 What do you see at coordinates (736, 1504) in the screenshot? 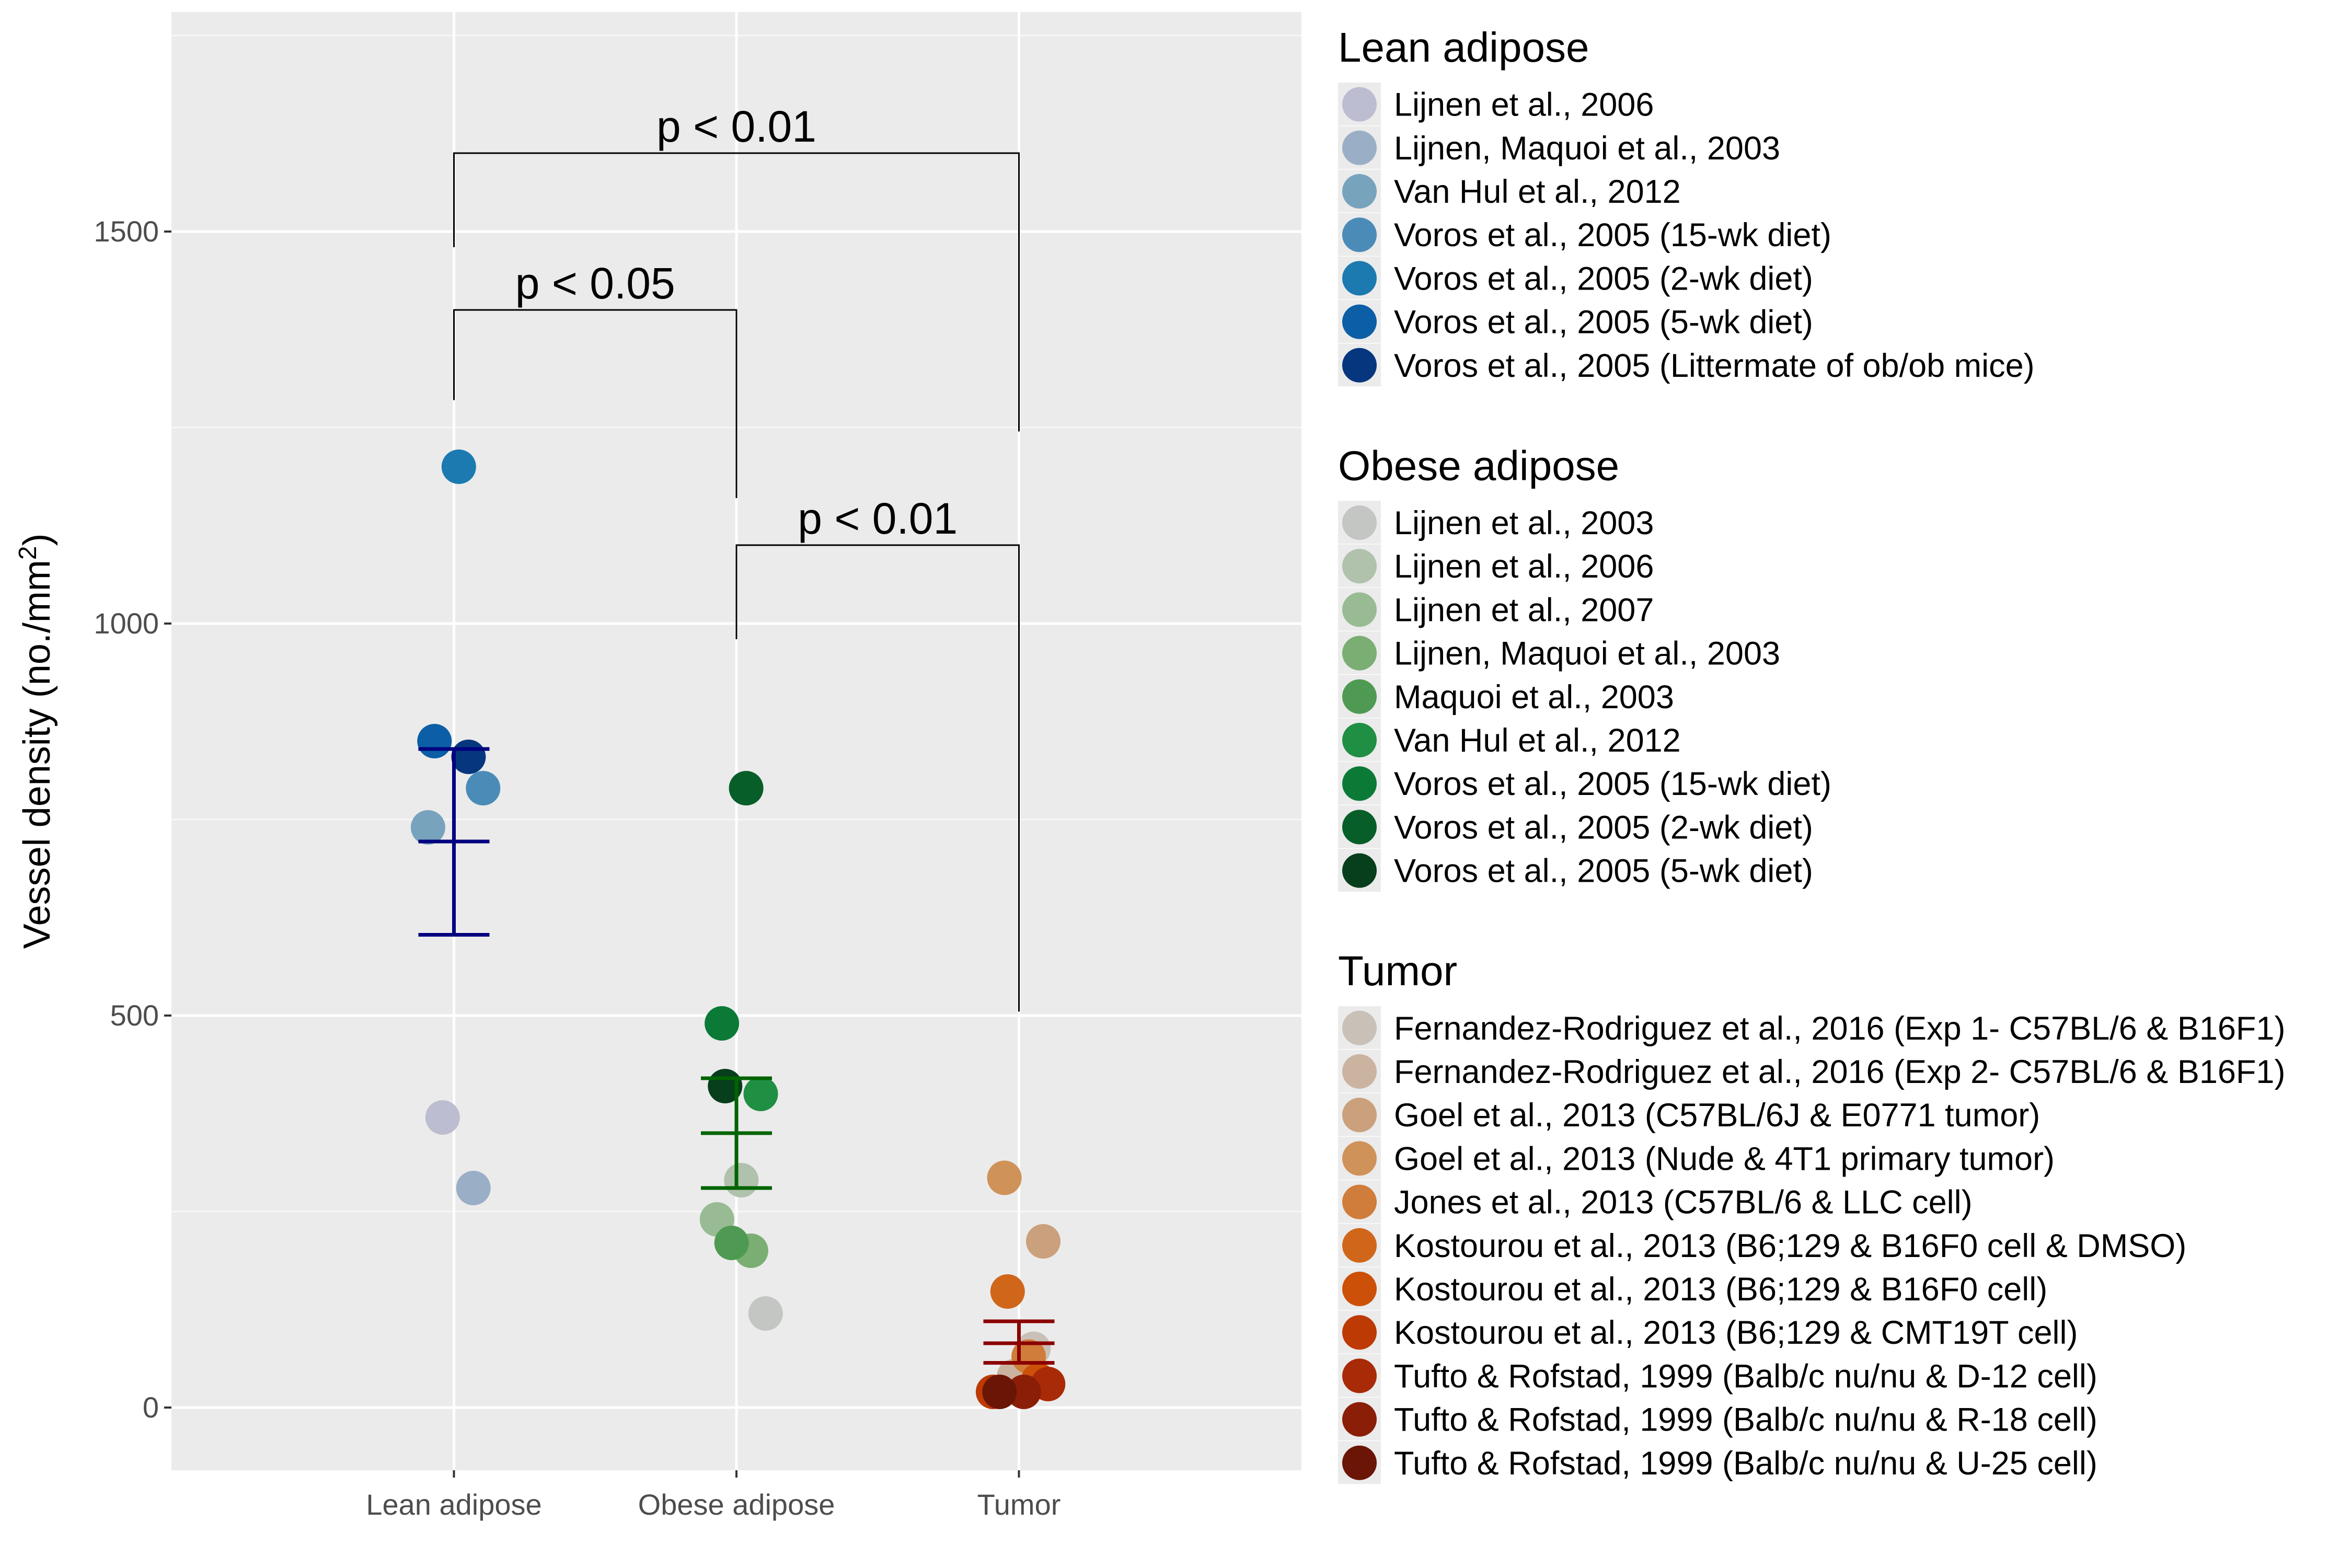
I see `x-tick-label: Obese adipose` at bounding box center [736, 1504].